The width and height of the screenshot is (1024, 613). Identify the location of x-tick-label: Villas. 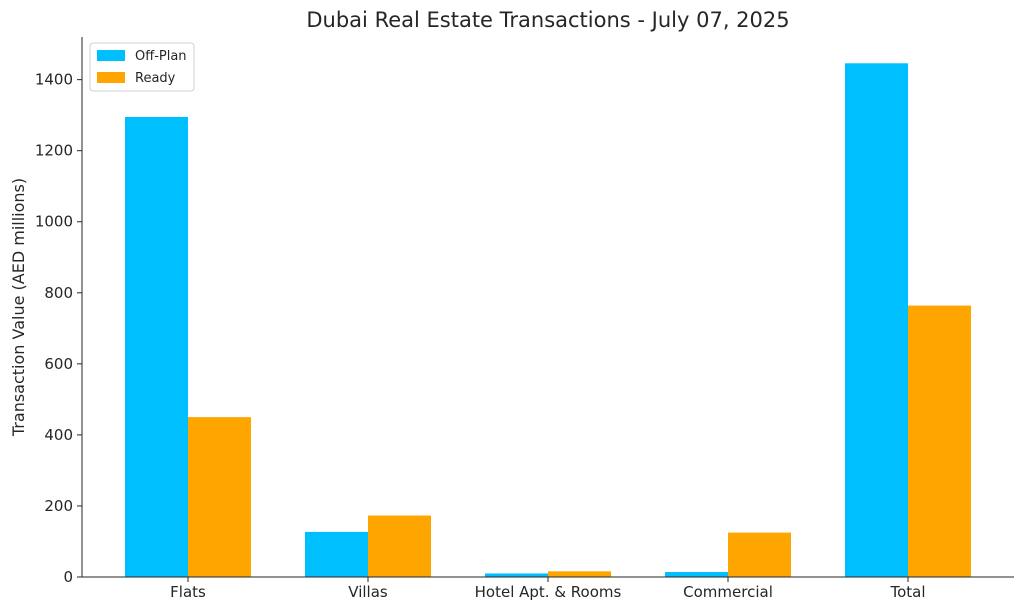
(368, 592).